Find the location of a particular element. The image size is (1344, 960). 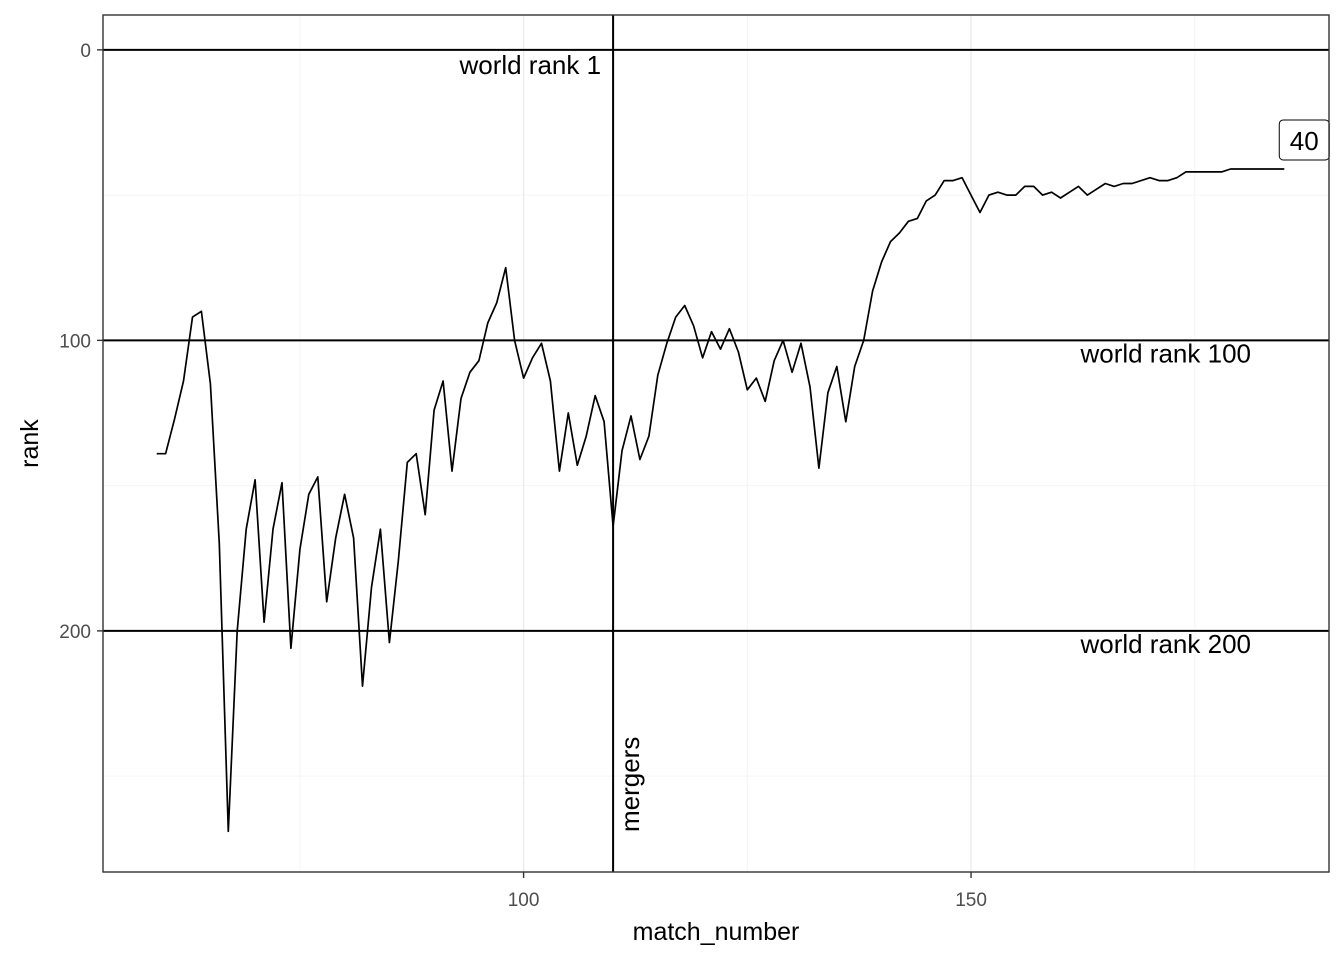

end-value-label-text: 40 is located at coordinates (1304, 141).